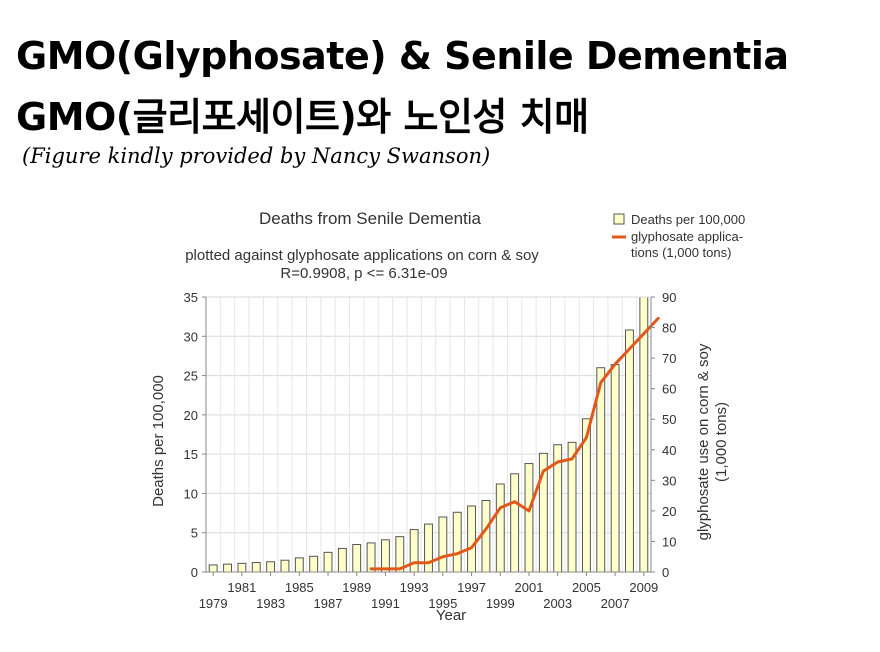 This screenshot has width=880, height=652. Describe the element at coordinates (191, 376) in the screenshot. I see `y-tick-label: 25` at that location.